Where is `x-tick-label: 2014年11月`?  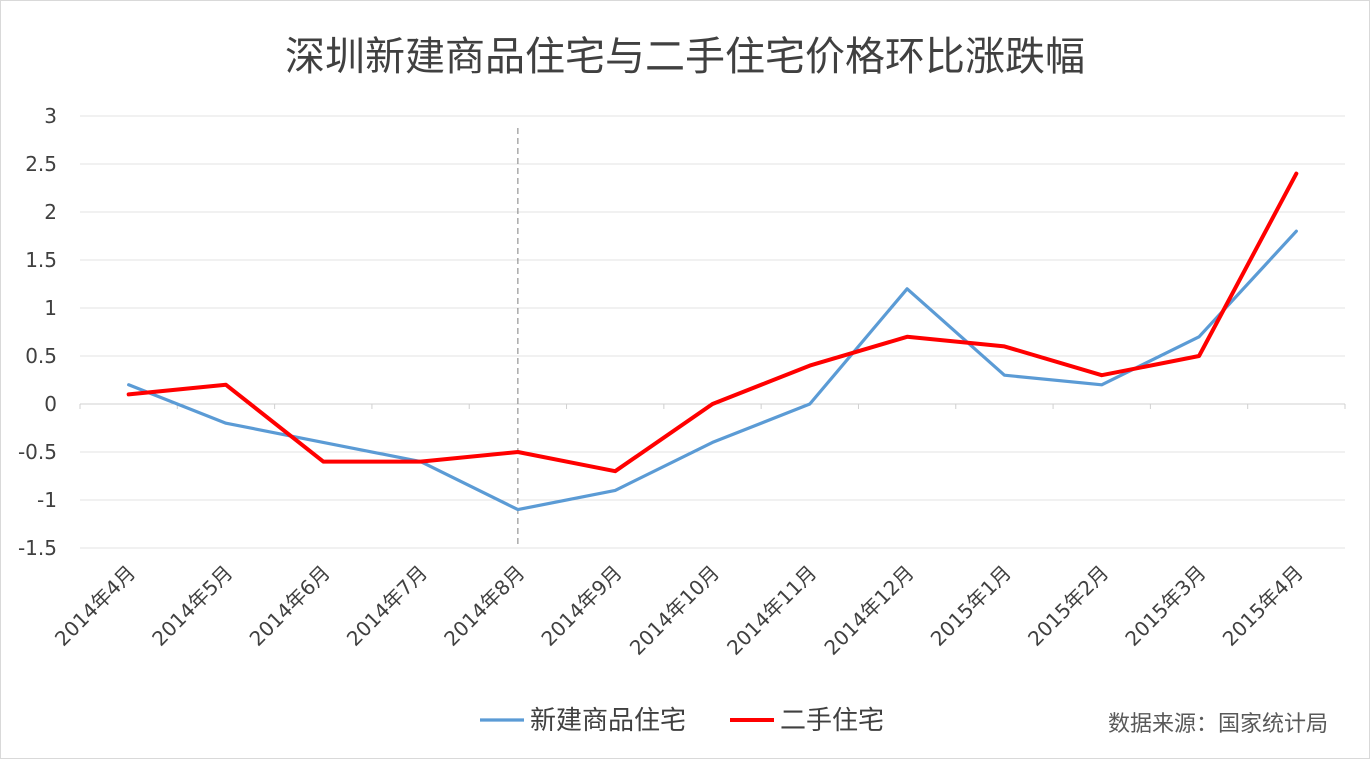
x-tick-label: 2014年11月 is located at coordinates (771, 610).